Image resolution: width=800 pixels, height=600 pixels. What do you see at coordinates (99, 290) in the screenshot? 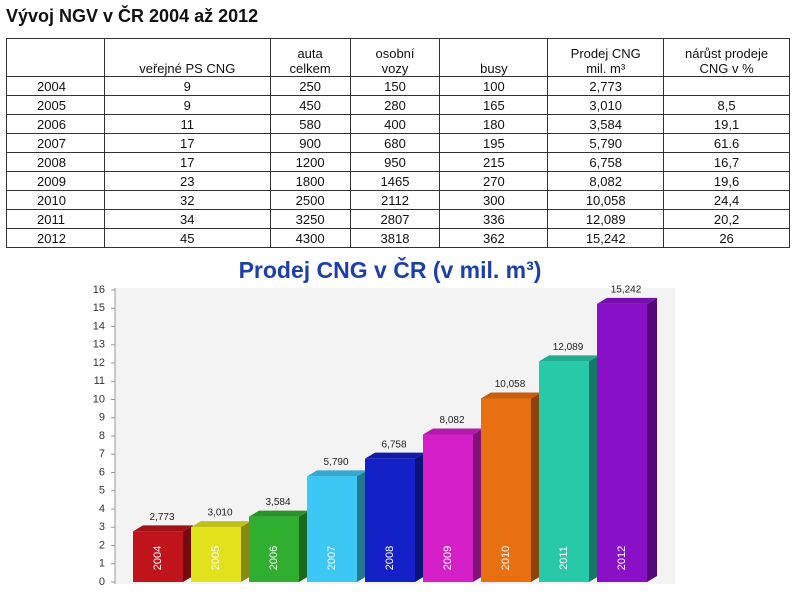
I see `y-tick-label: 16` at bounding box center [99, 290].